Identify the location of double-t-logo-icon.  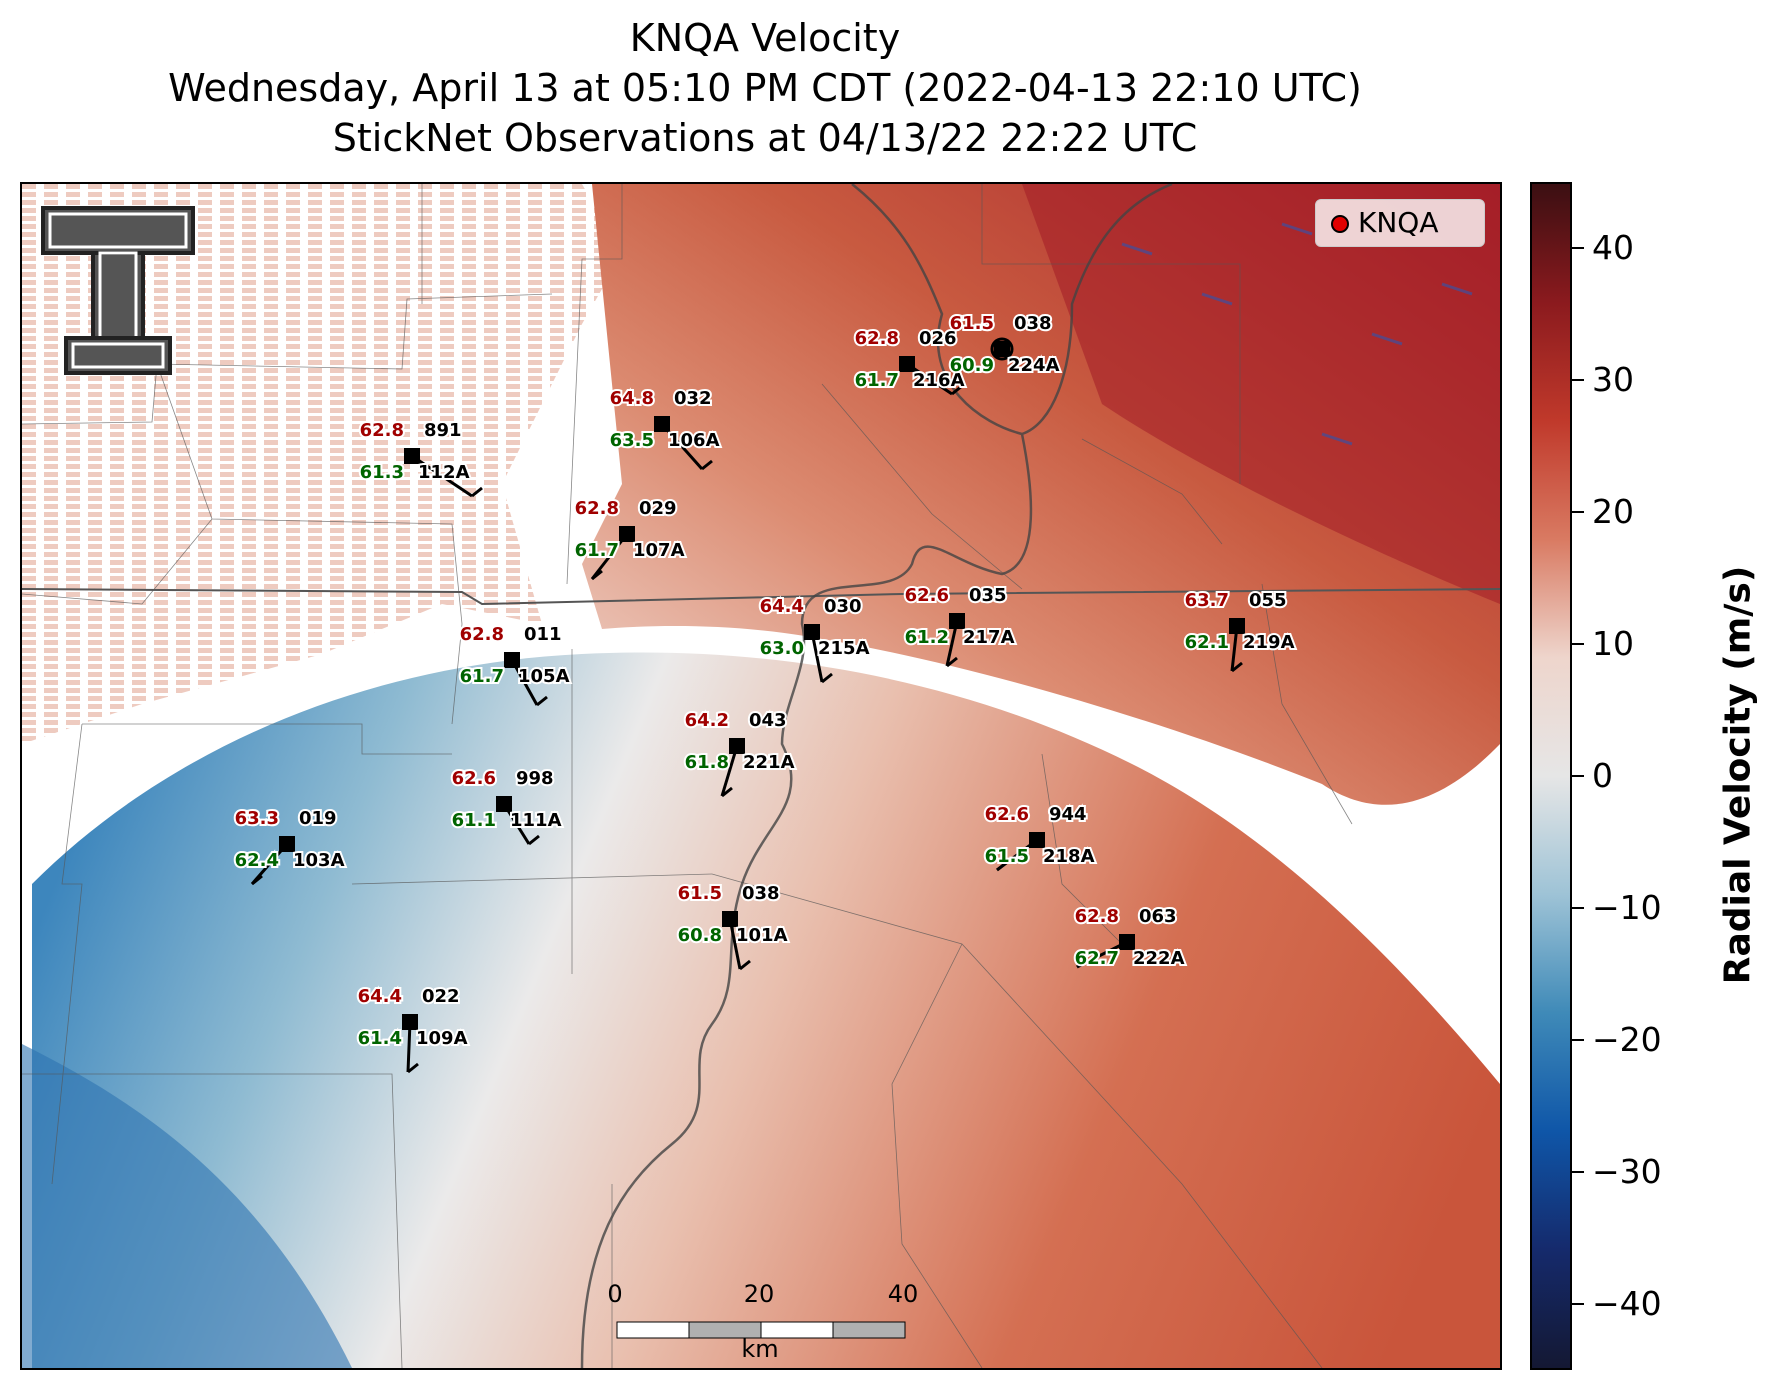
(118, 290).